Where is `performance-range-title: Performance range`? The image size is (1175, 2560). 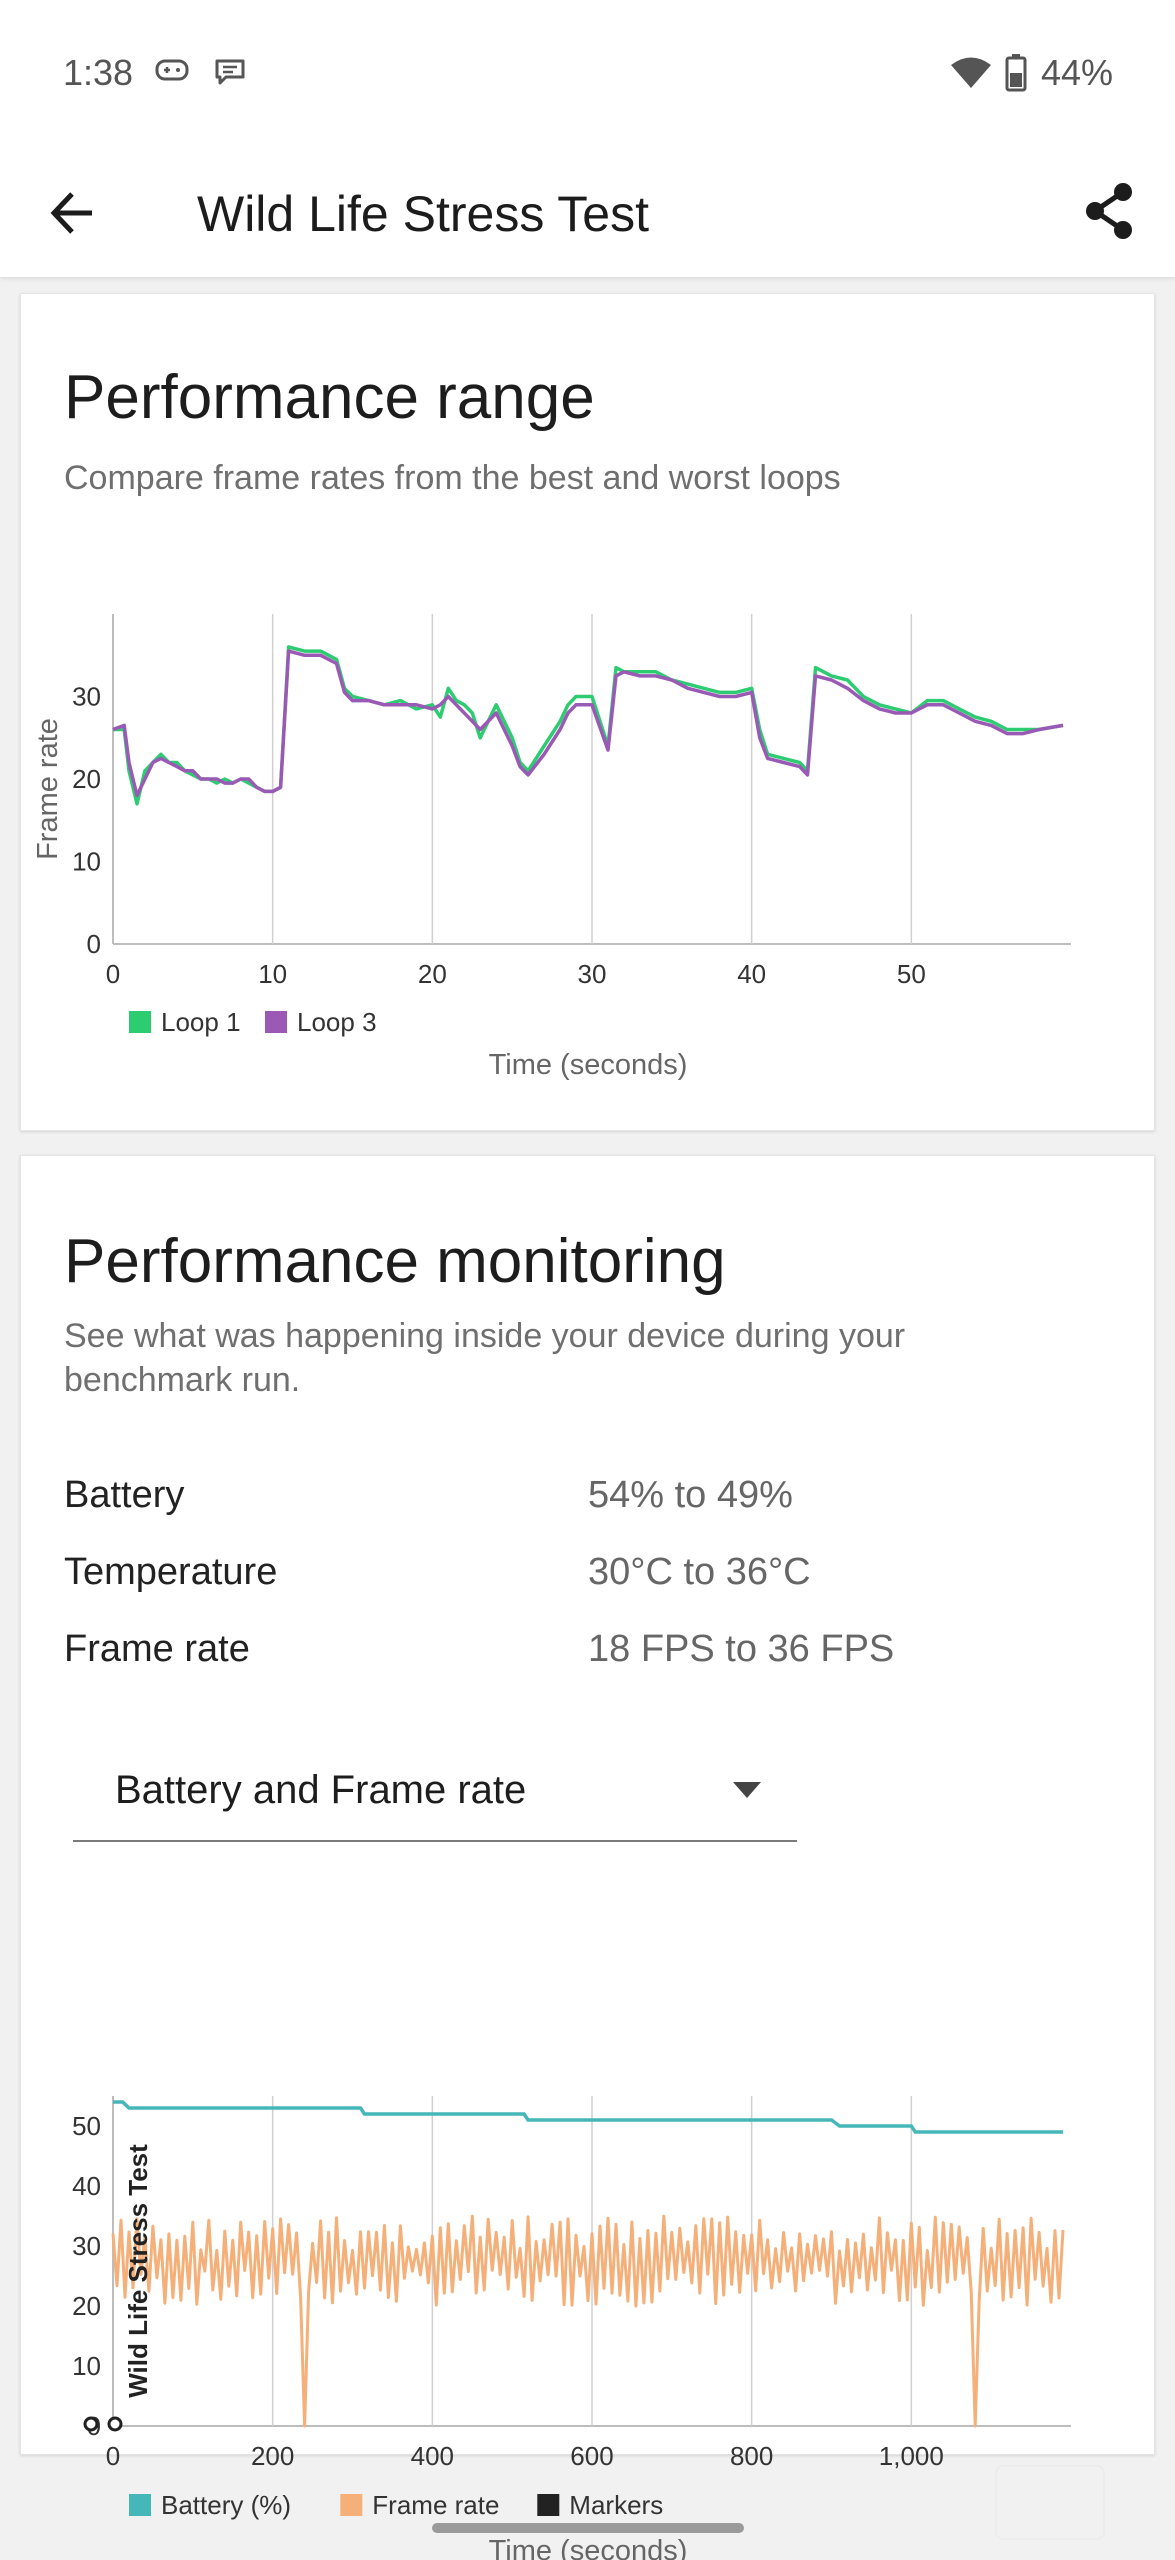 performance-range-title: Performance range is located at coordinates (329, 397).